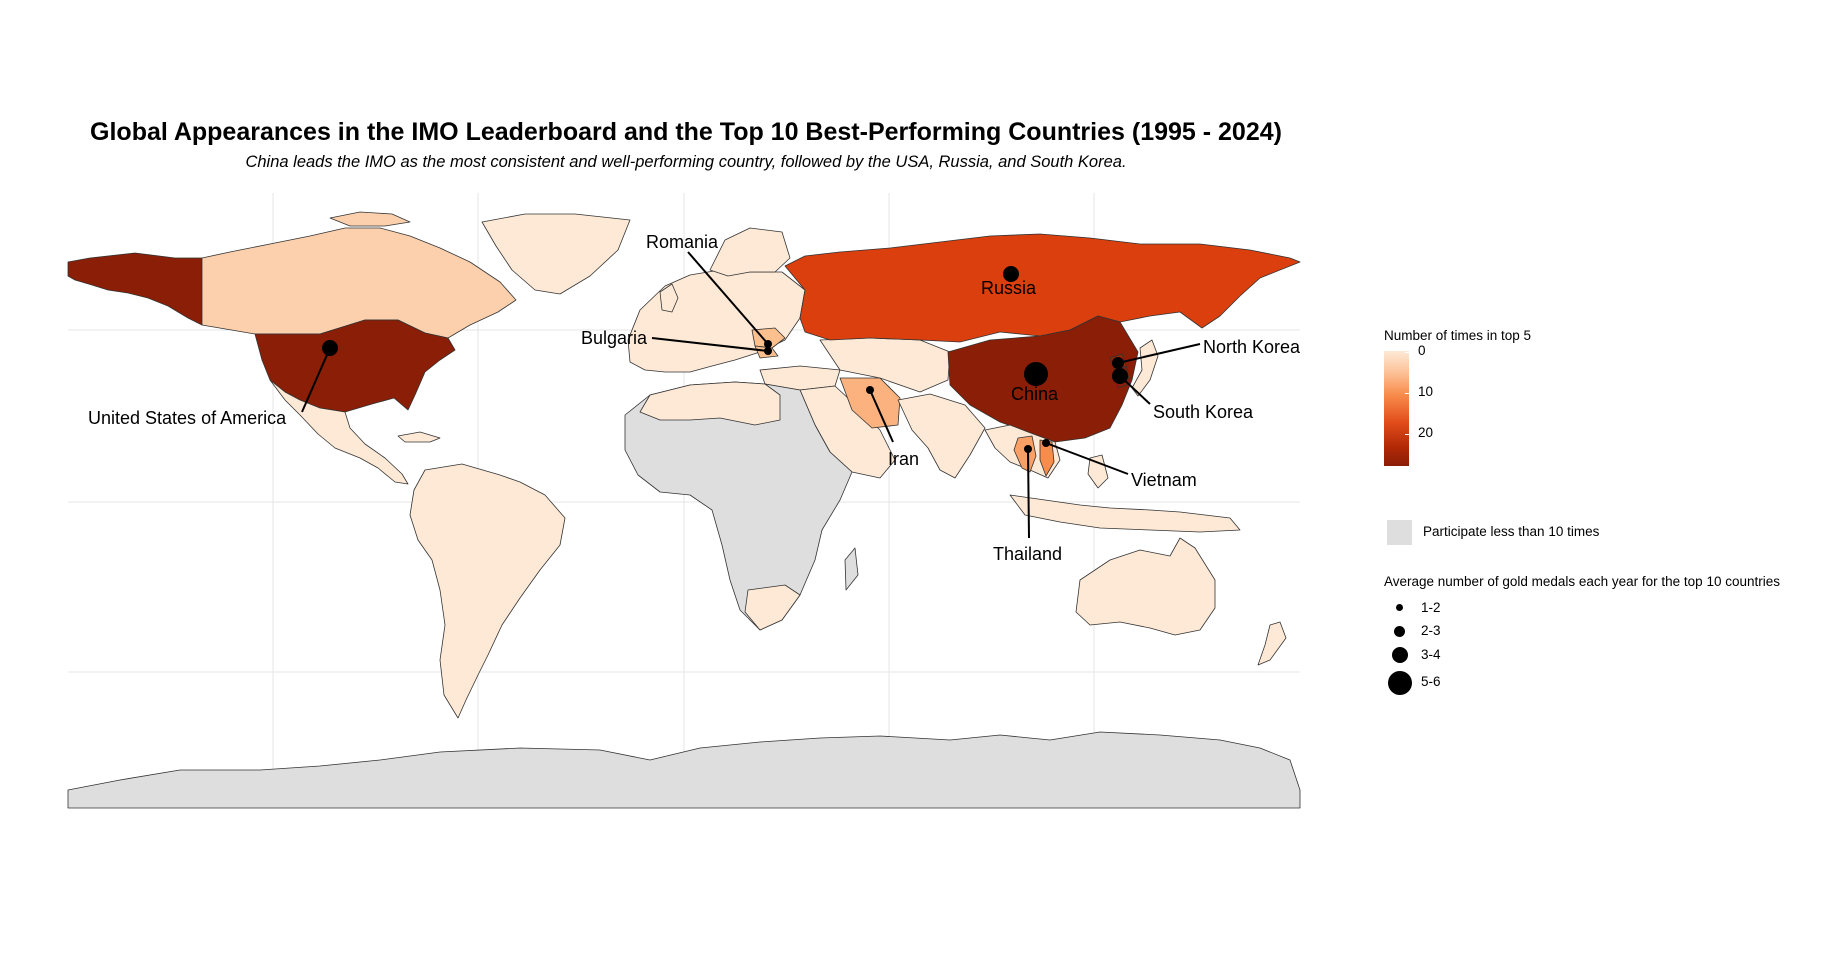 The width and height of the screenshot is (1824, 960). I want to click on country-shape-indonesia, so click(1125, 513).